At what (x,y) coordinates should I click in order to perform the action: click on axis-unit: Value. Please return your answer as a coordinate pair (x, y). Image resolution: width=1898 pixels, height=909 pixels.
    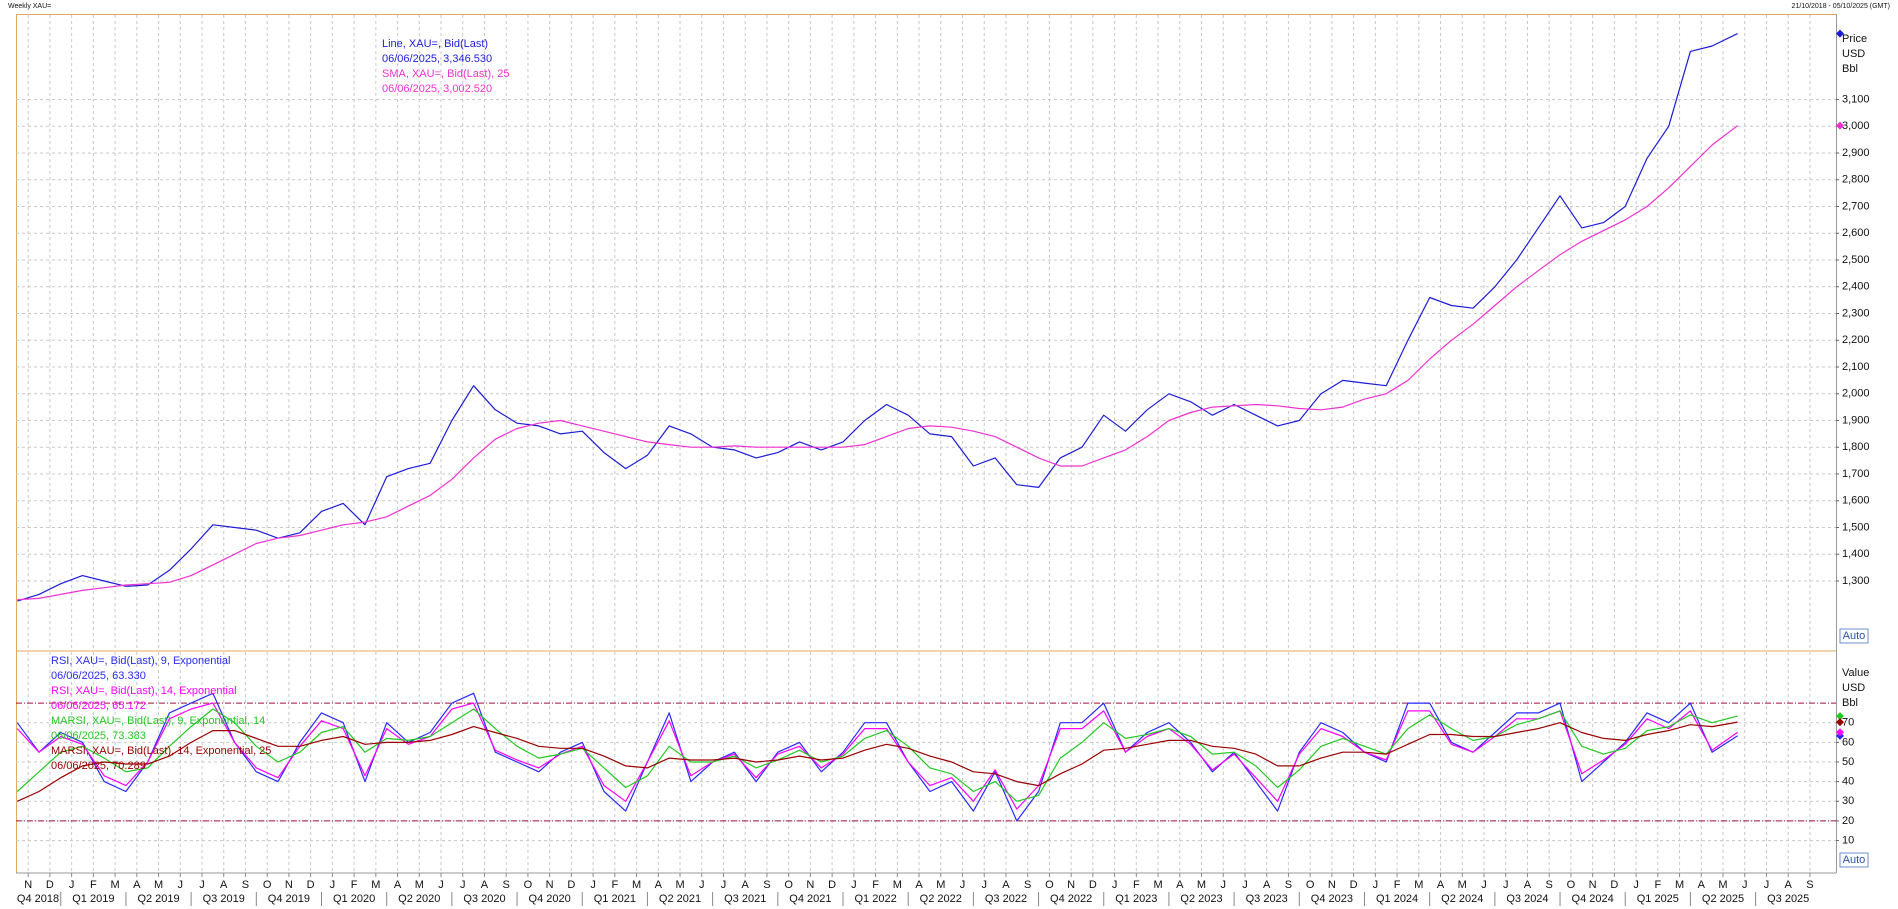
    Looking at the image, I should click on (1855, 673).